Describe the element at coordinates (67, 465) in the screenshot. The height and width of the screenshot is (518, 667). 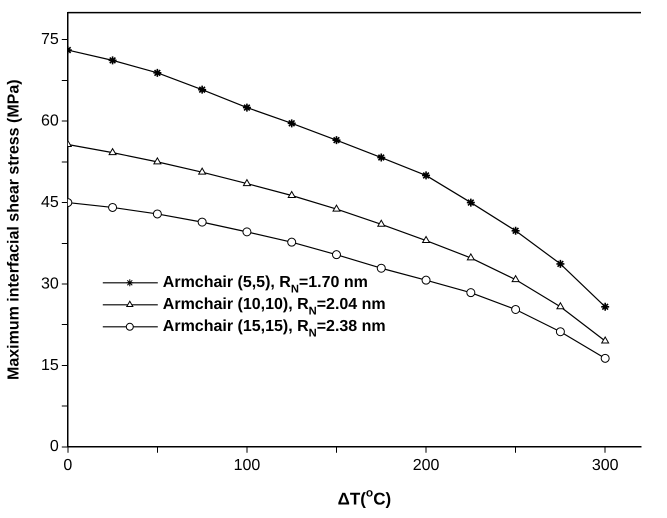
I see `x-tick-label: 0` at that location.